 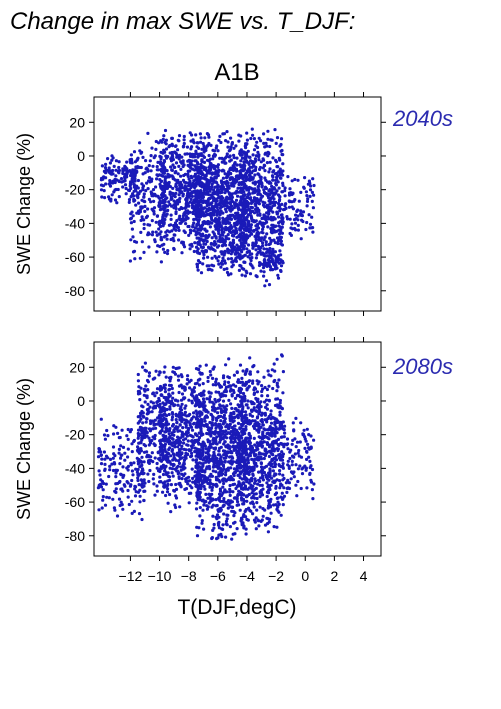 I want to click on y-tick-label: -40, so click(x=75, y=223).